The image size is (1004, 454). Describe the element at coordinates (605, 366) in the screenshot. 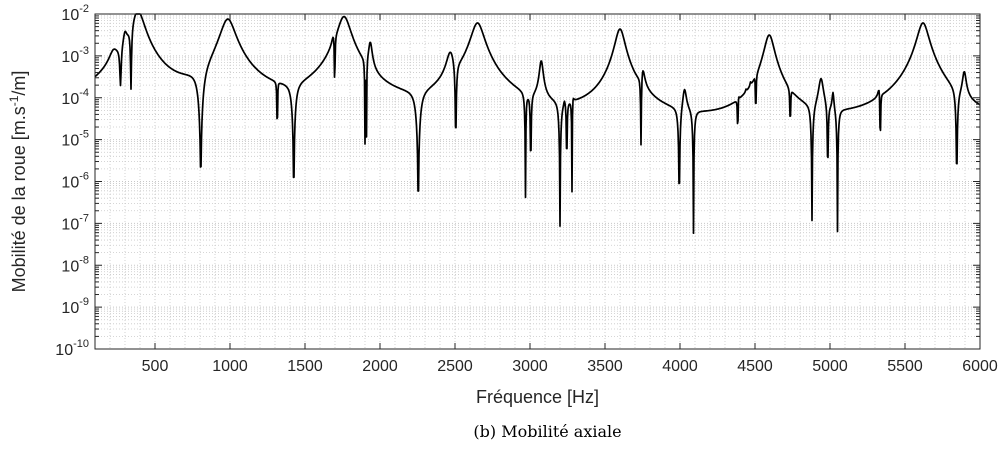

I see `x-tick-label: 3500` at that location.